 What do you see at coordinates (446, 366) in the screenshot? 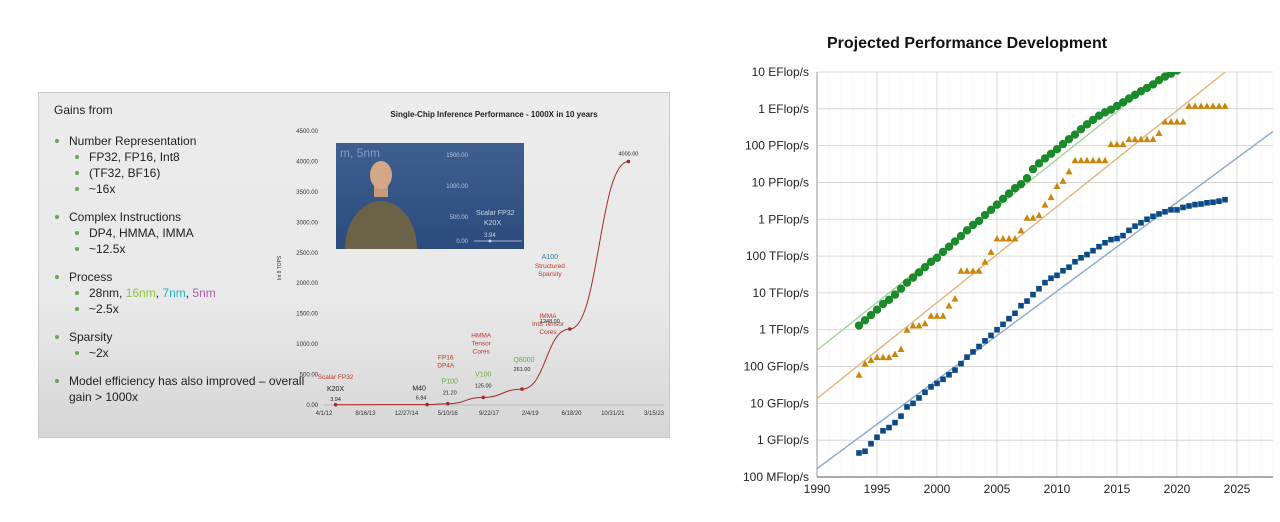
I see `annotation-line: DP4A` at bounding box center [446, 366].